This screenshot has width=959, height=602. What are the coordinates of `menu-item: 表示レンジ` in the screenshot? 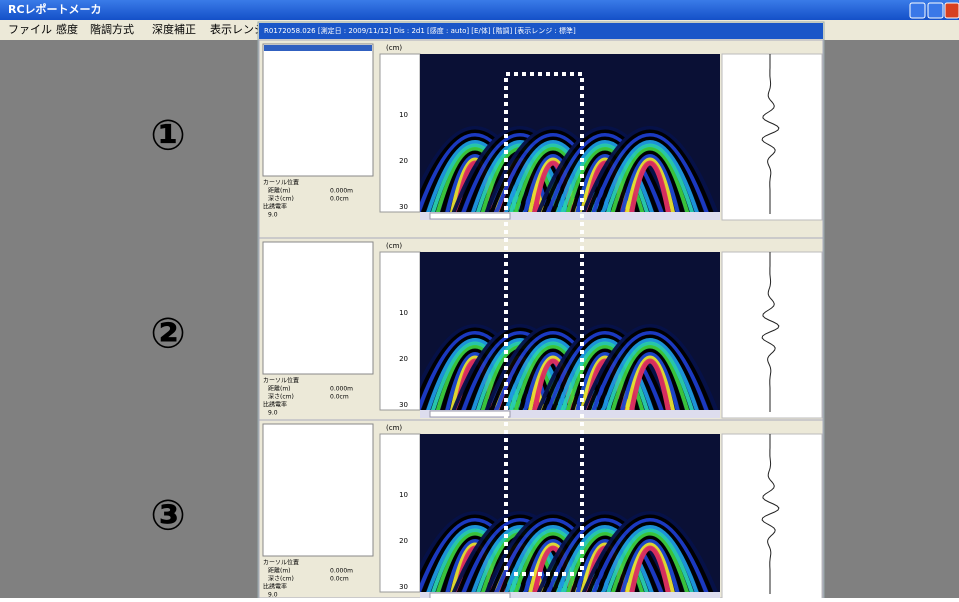 It's located at (237, 29).